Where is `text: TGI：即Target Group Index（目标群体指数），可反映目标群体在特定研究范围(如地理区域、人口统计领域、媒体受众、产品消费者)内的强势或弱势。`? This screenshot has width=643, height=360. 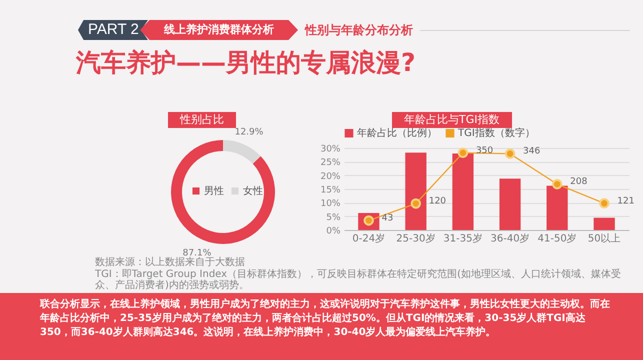
text: TGI：即Target Group Index（目标群体指数），可反映目标群体在特定研究范围(如地理区域、人口统计领域、媒体受众、产品消费者)内的强势或弱势。 is located at coordinates (358, 280).